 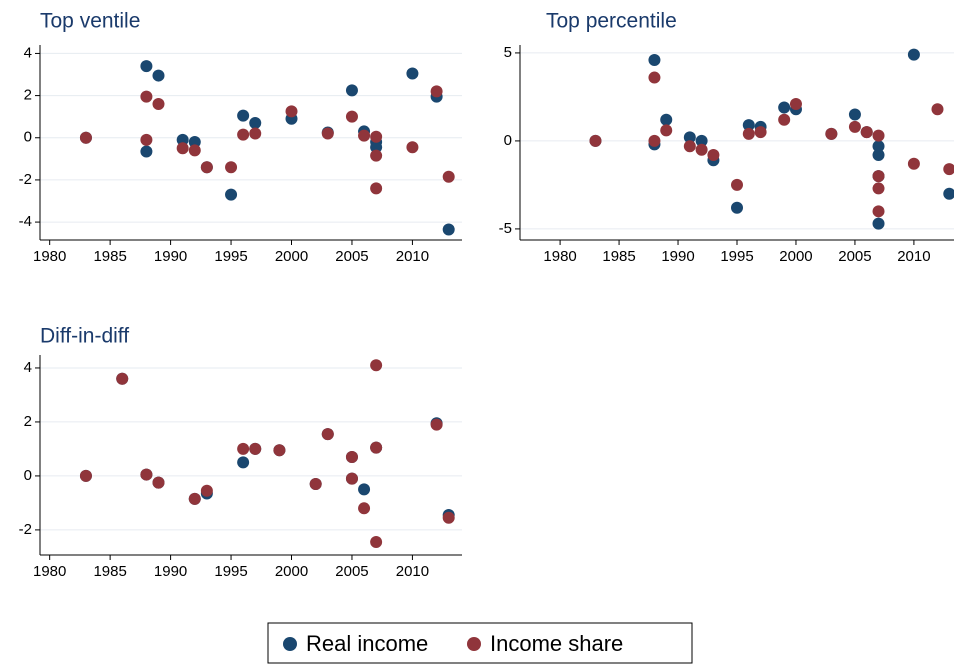 What do you see at coordinates (109, 571) in the screenshot?
I see `x-tick-label: 1985` at bounding box center [109, 571].